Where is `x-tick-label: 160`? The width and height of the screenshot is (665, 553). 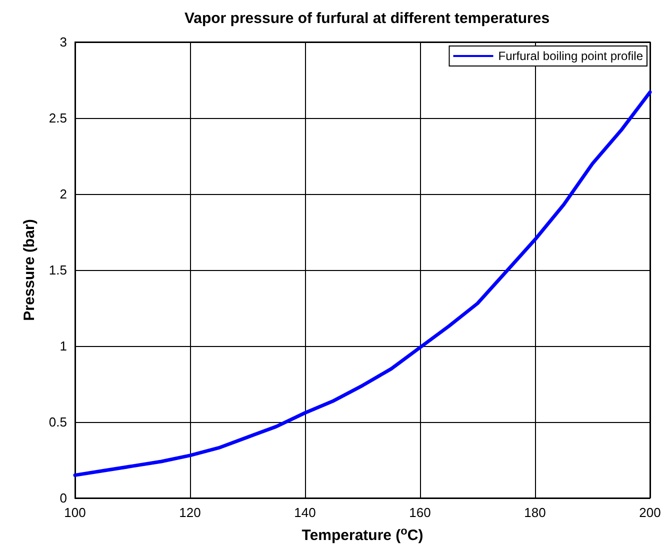
x-tick-label: 160 is located at coordinates (420, 512).